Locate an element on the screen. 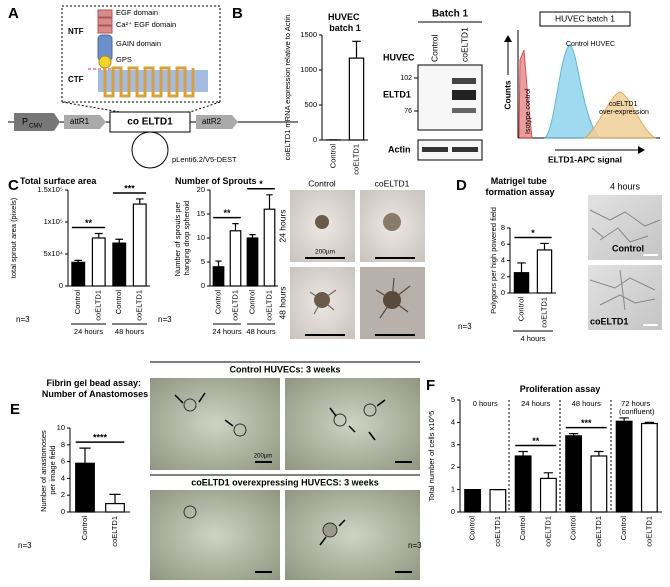 This screenshot has height=587, width=670. y-axis-title: total sprout area (pixels) is located at coordinates (13, 237).